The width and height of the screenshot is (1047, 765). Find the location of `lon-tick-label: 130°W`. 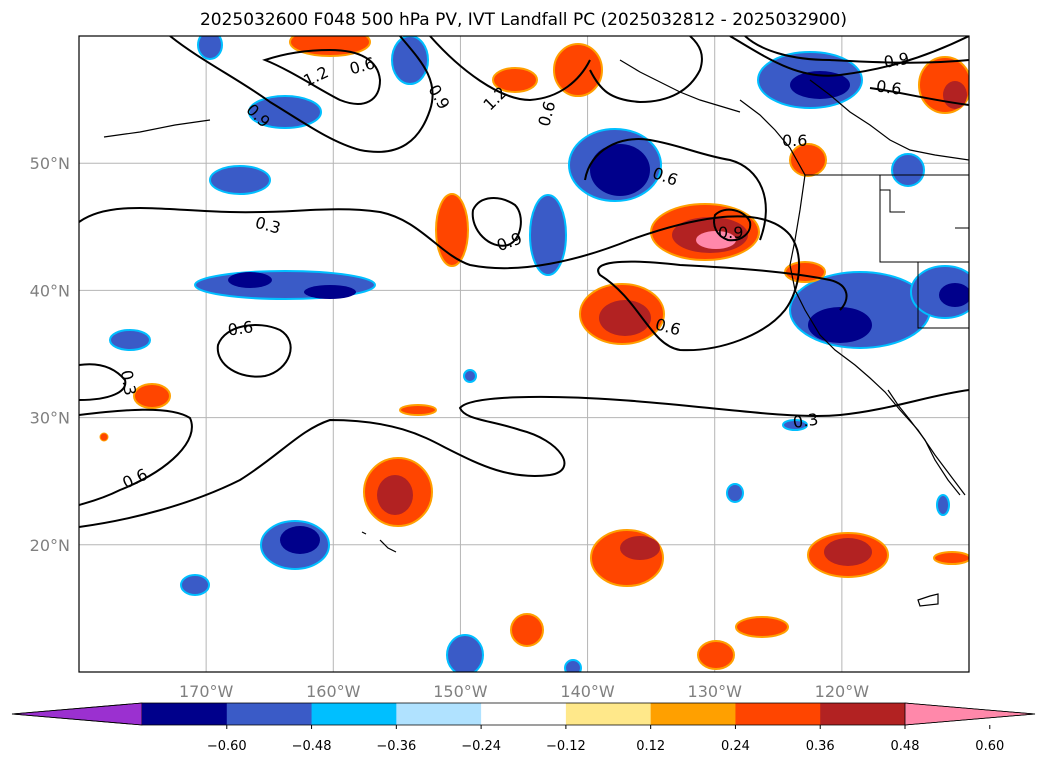

lon-tick-label: 130°W is located at coordinates (715, 691).